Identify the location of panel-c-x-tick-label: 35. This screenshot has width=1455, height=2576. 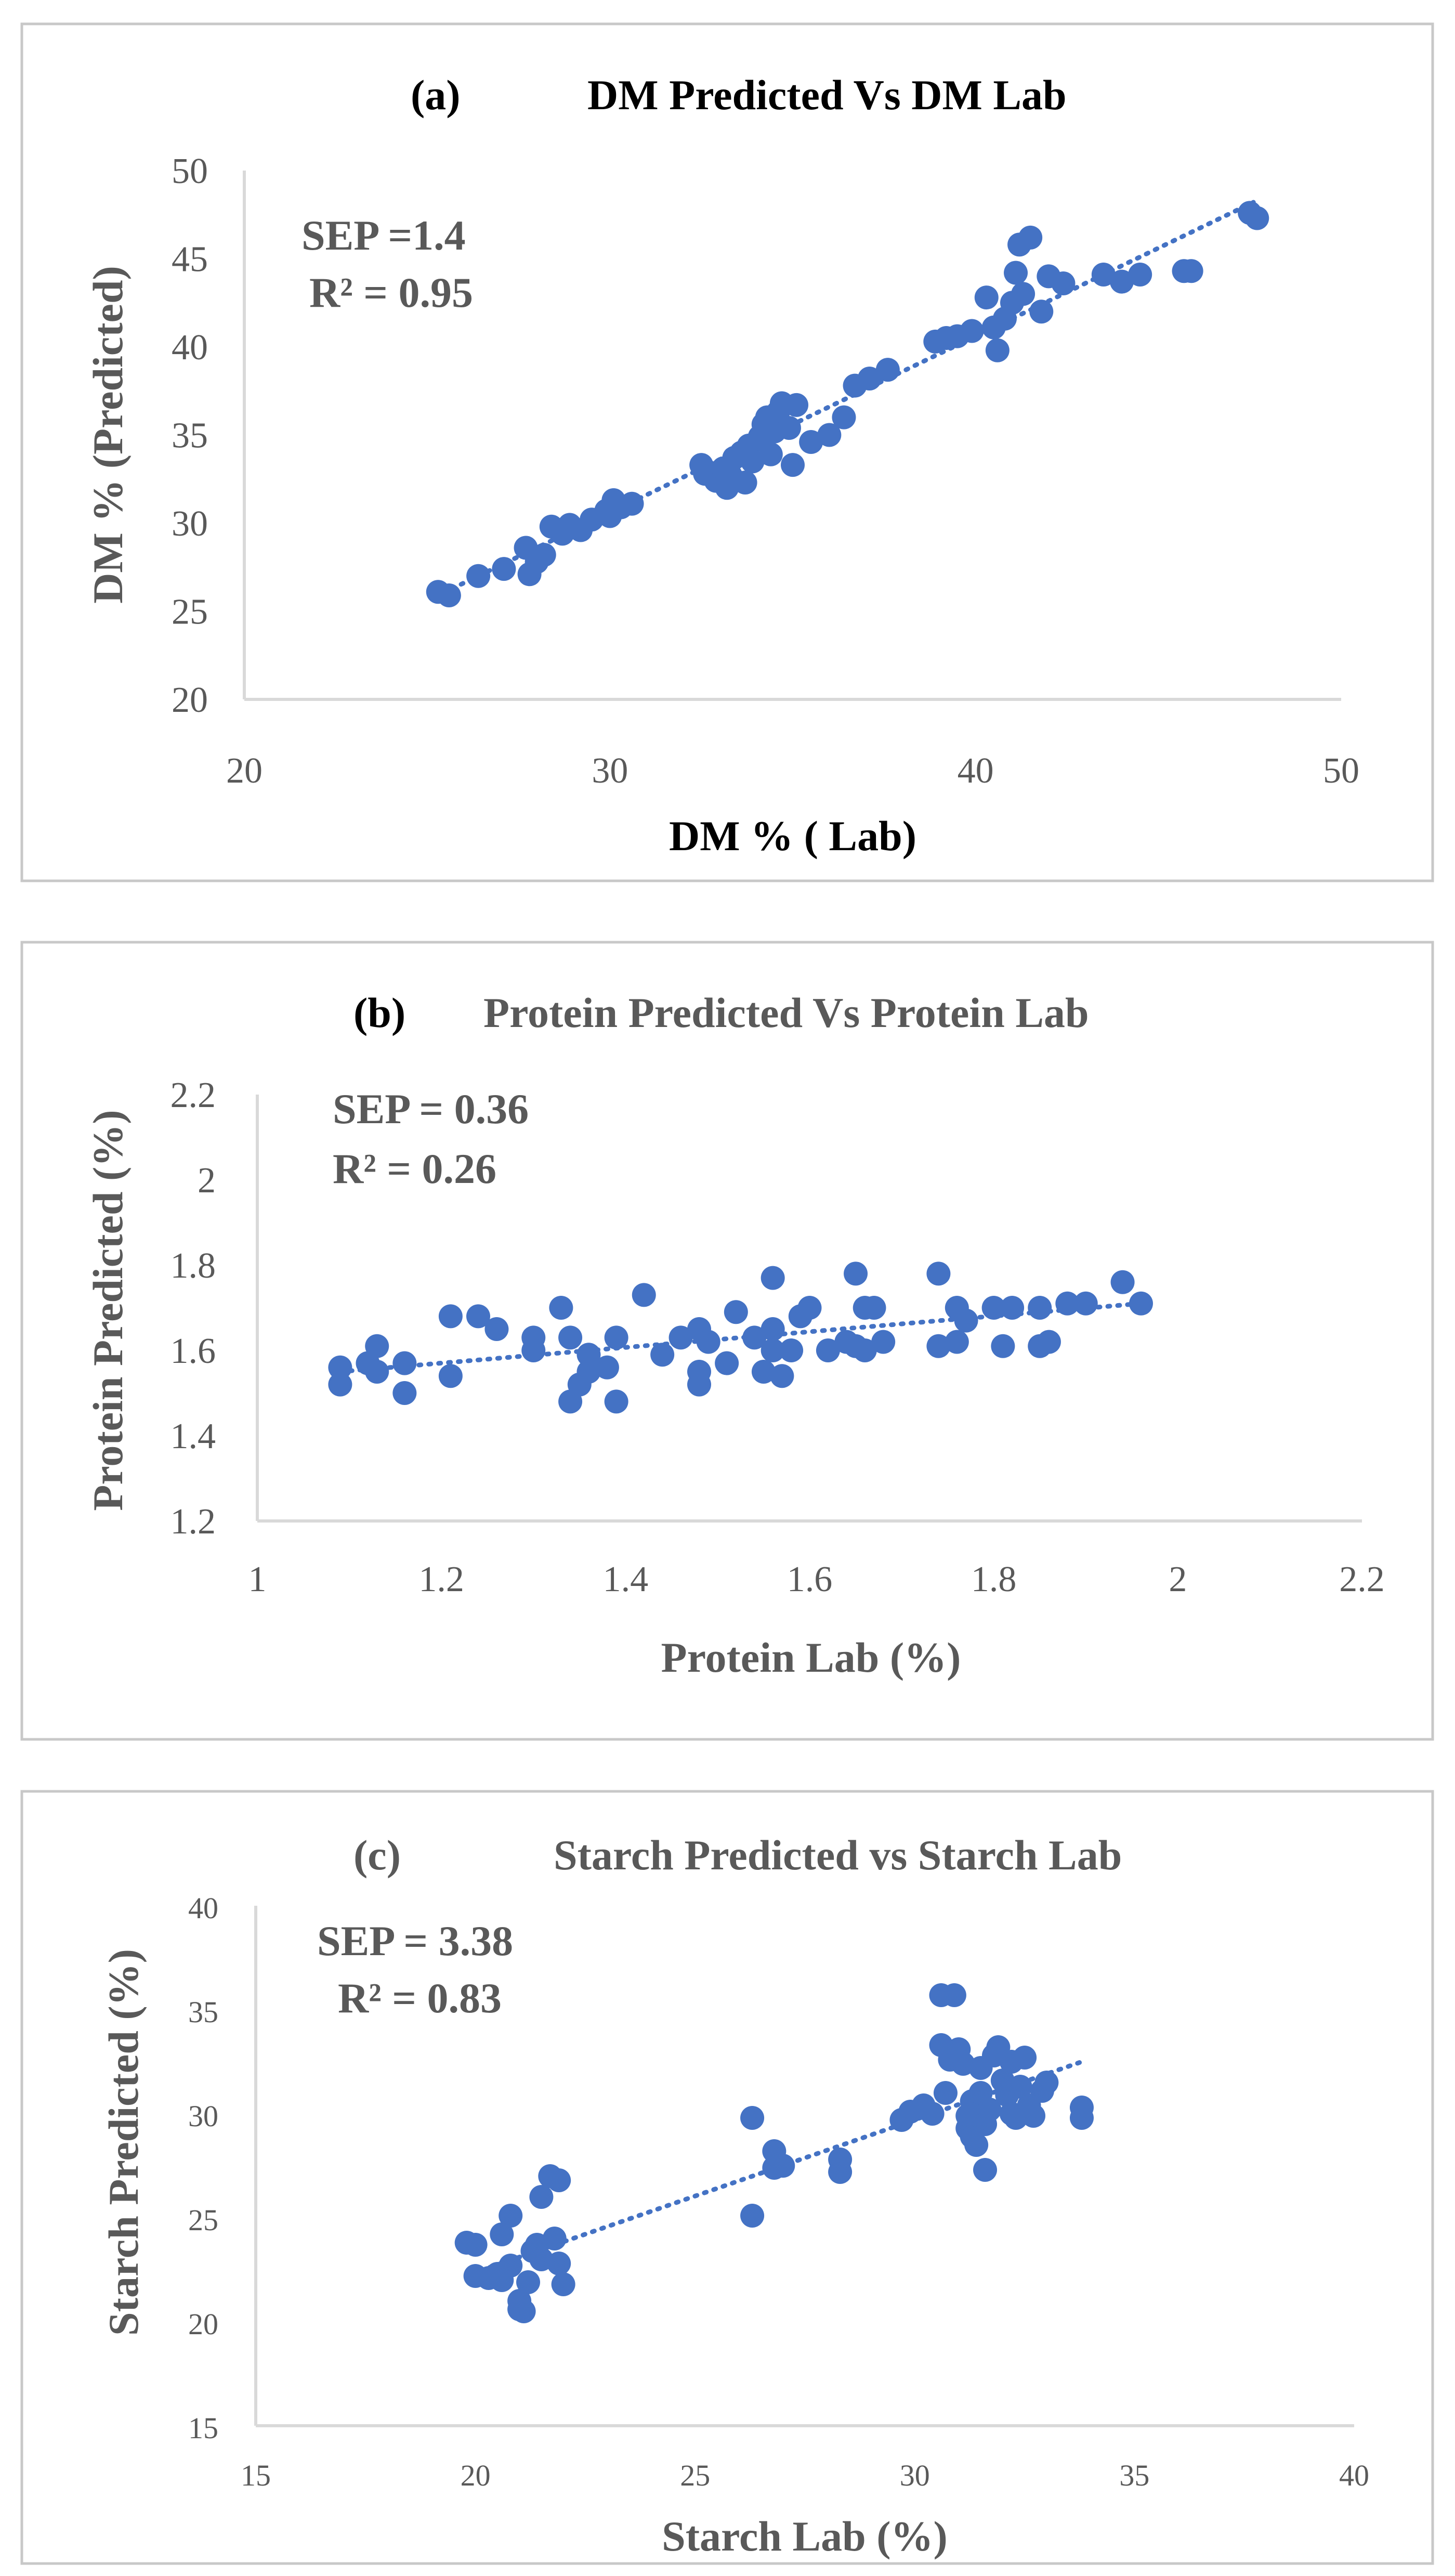
(1134, 2475).